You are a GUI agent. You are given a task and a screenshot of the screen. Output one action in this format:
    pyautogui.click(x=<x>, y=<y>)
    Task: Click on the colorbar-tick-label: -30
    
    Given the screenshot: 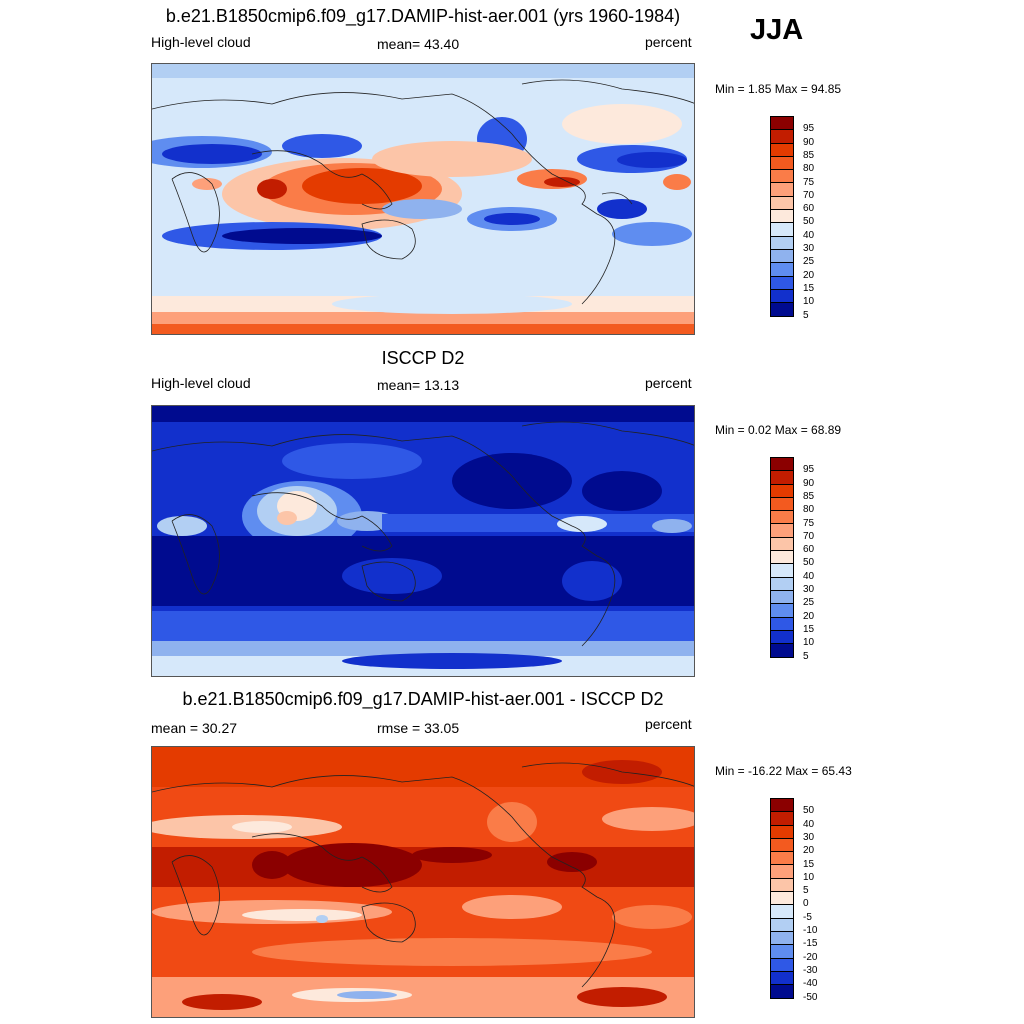 What is the action you would take?
    pyautogui.click(x=810, y=970)
    